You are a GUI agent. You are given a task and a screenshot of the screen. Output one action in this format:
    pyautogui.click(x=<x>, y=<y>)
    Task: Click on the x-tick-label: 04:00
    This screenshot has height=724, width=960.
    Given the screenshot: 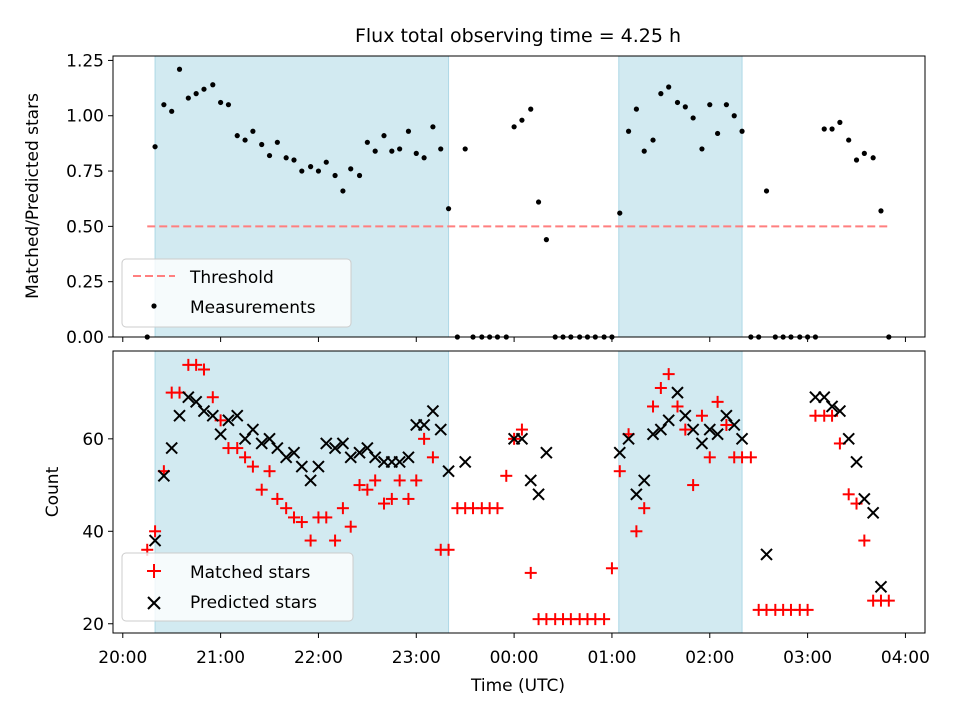 What is the action you would take?
    pyautogui.click(x=905, y=658)
    